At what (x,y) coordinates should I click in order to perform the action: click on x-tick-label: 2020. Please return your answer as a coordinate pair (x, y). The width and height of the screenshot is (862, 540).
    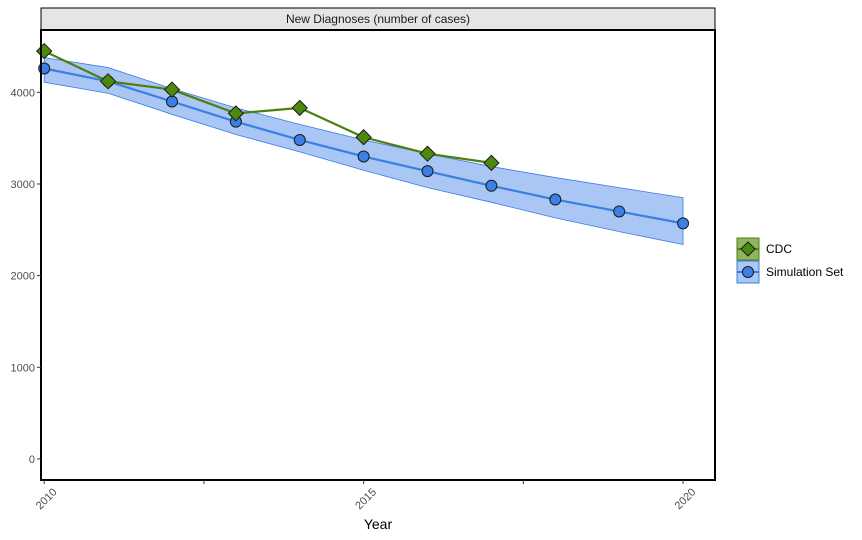
    Looking at the image, I should click on (686, 499).